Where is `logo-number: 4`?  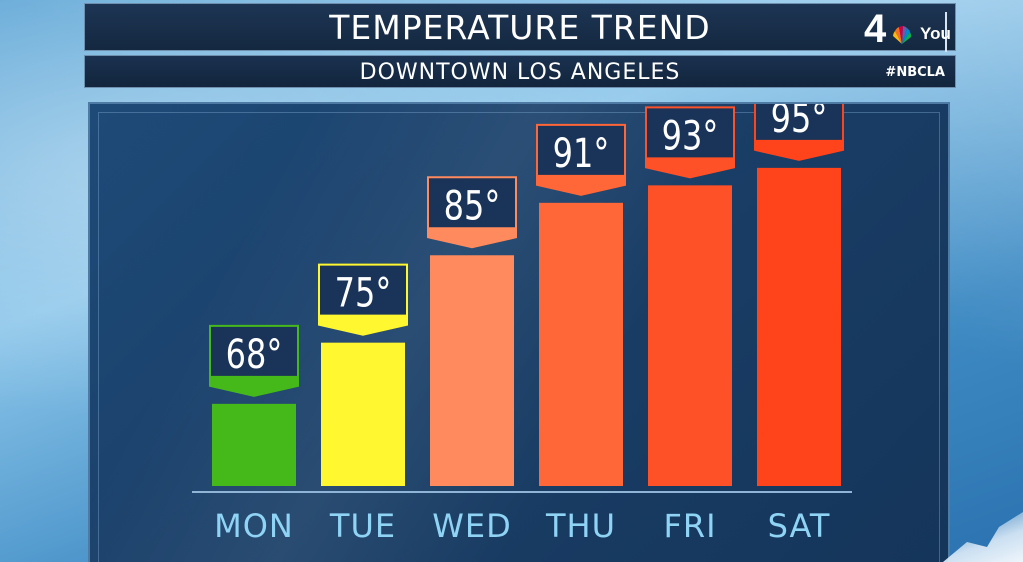 logo-number: 4 is located at coordinates (875, 28).